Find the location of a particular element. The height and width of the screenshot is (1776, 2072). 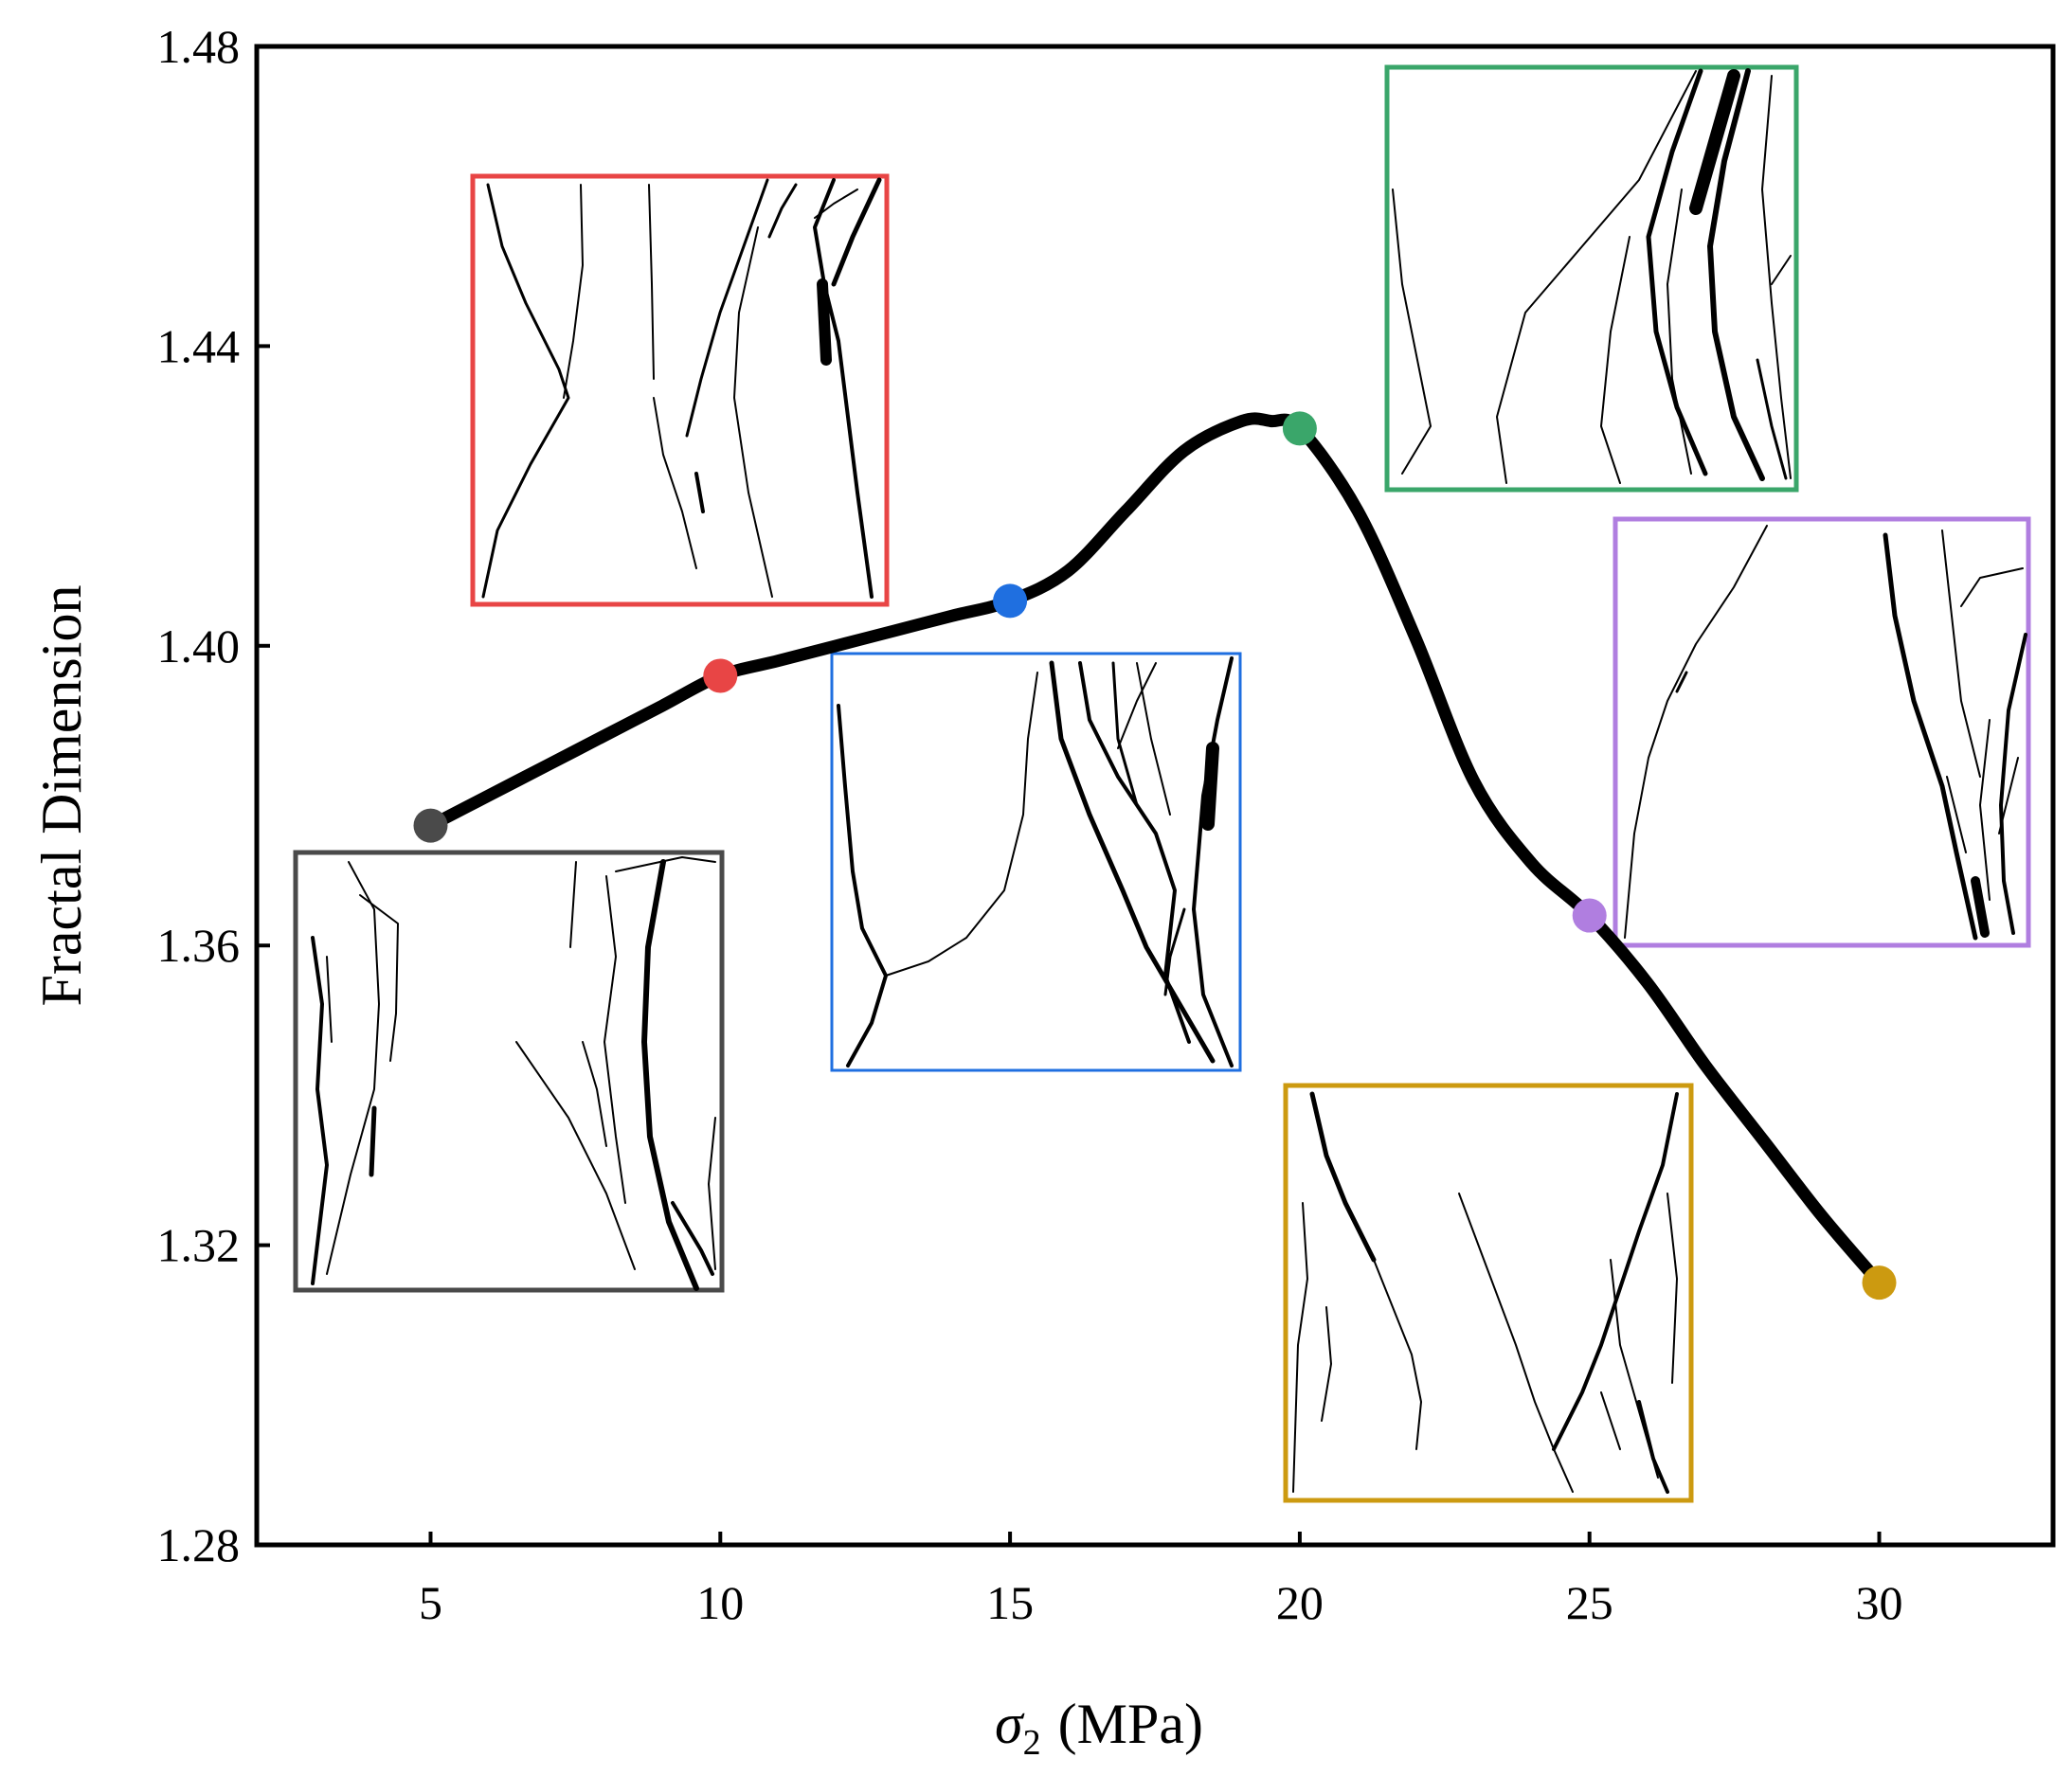

crack-image-inset-5mpa is located at coordinates (509, 1071).